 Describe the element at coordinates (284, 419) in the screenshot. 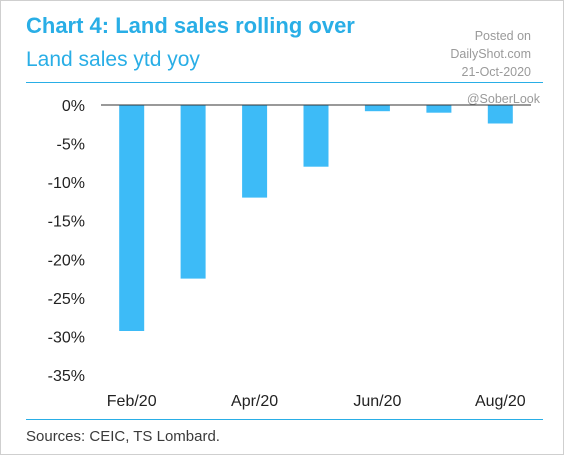

I see `footer-divider` at that location.